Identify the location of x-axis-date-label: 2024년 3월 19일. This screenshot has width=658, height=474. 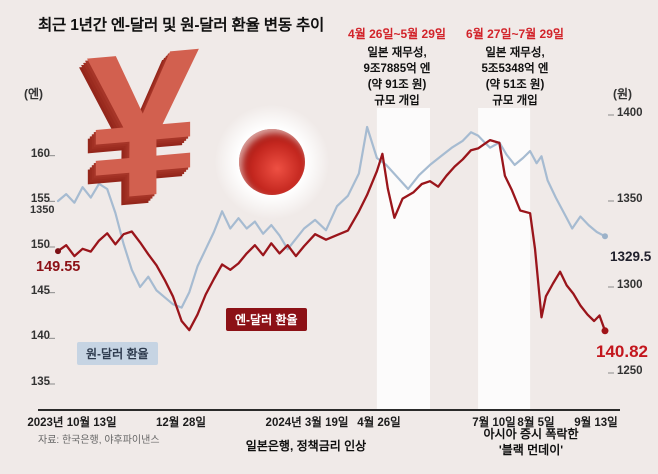
(307, 423).